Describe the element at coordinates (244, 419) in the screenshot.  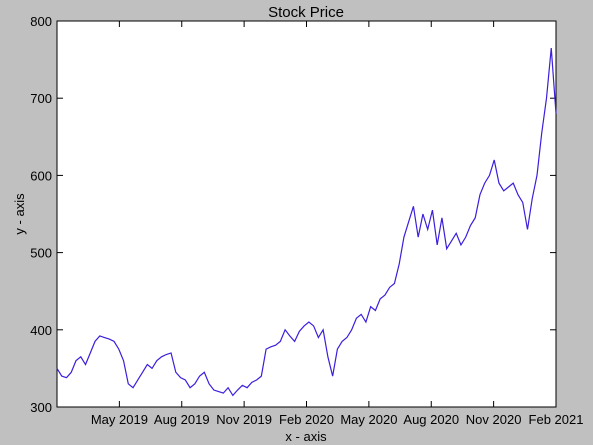
I see `x-tick-label: Nov 2019` at that location.